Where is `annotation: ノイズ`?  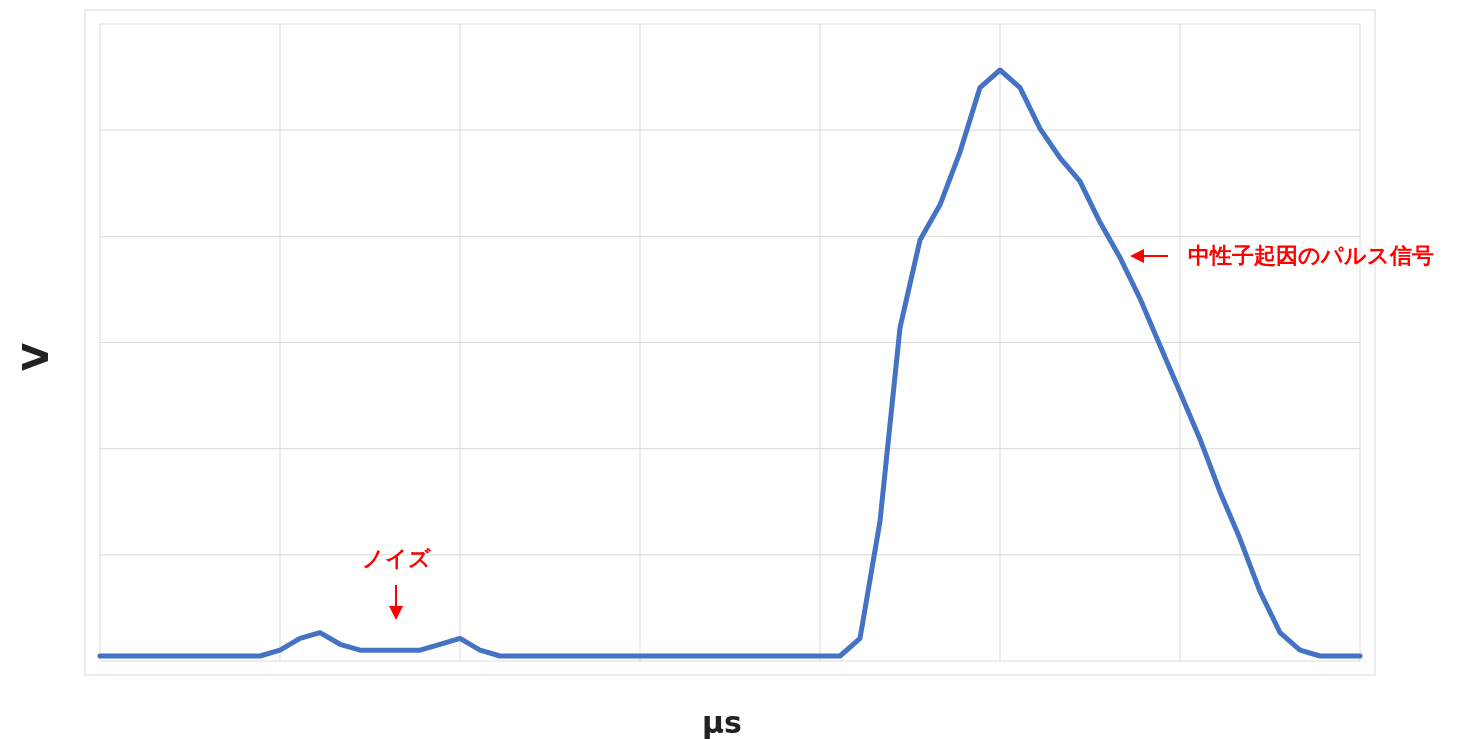
annotation: ノイズ is located at coordinates (396, 558).